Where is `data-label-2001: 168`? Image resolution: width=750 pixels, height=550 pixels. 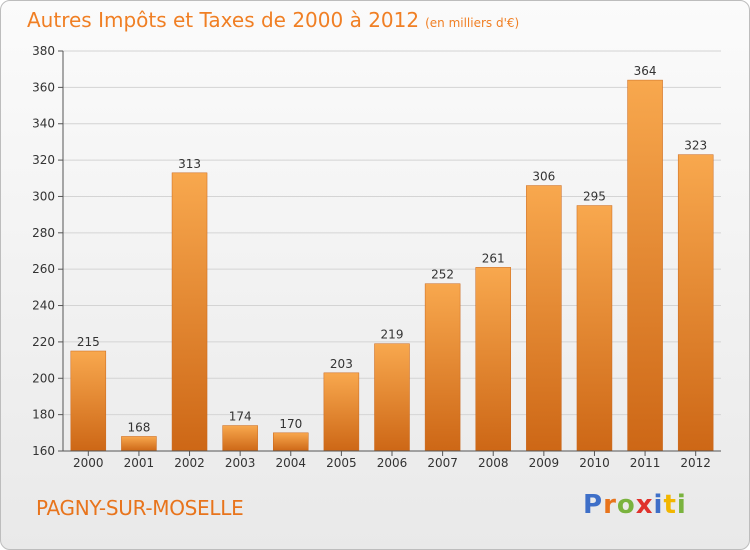
data-label-2001: 168 is located at coordinates (138, 427).